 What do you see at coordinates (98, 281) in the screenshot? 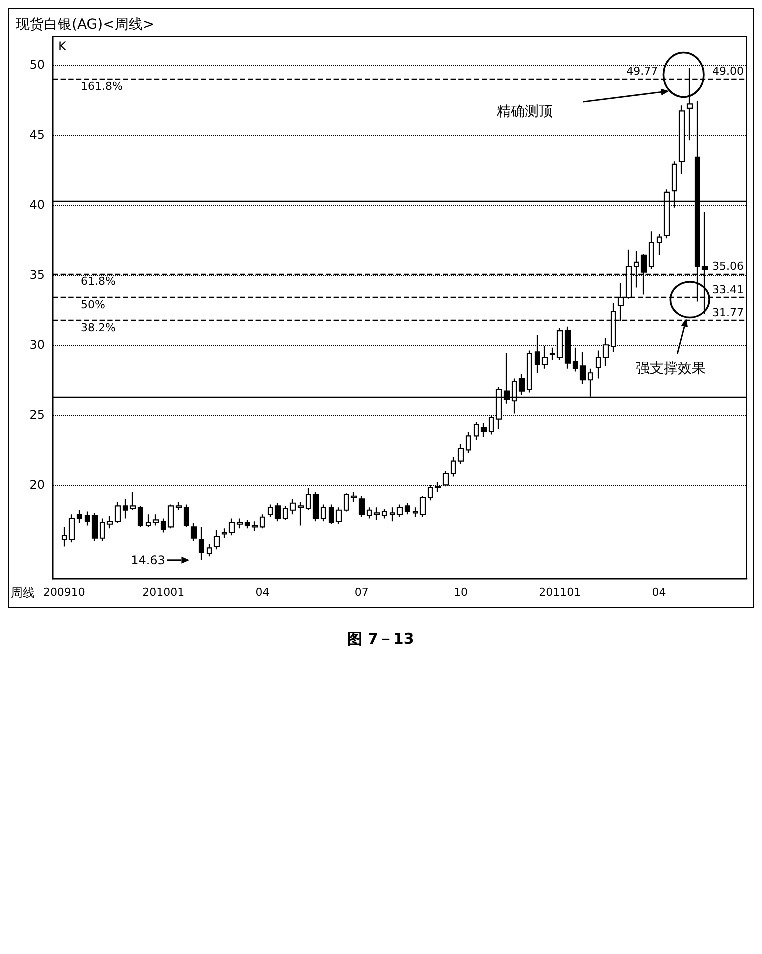
I see `annotation: 61.8%` at bounding box center [98, 281].